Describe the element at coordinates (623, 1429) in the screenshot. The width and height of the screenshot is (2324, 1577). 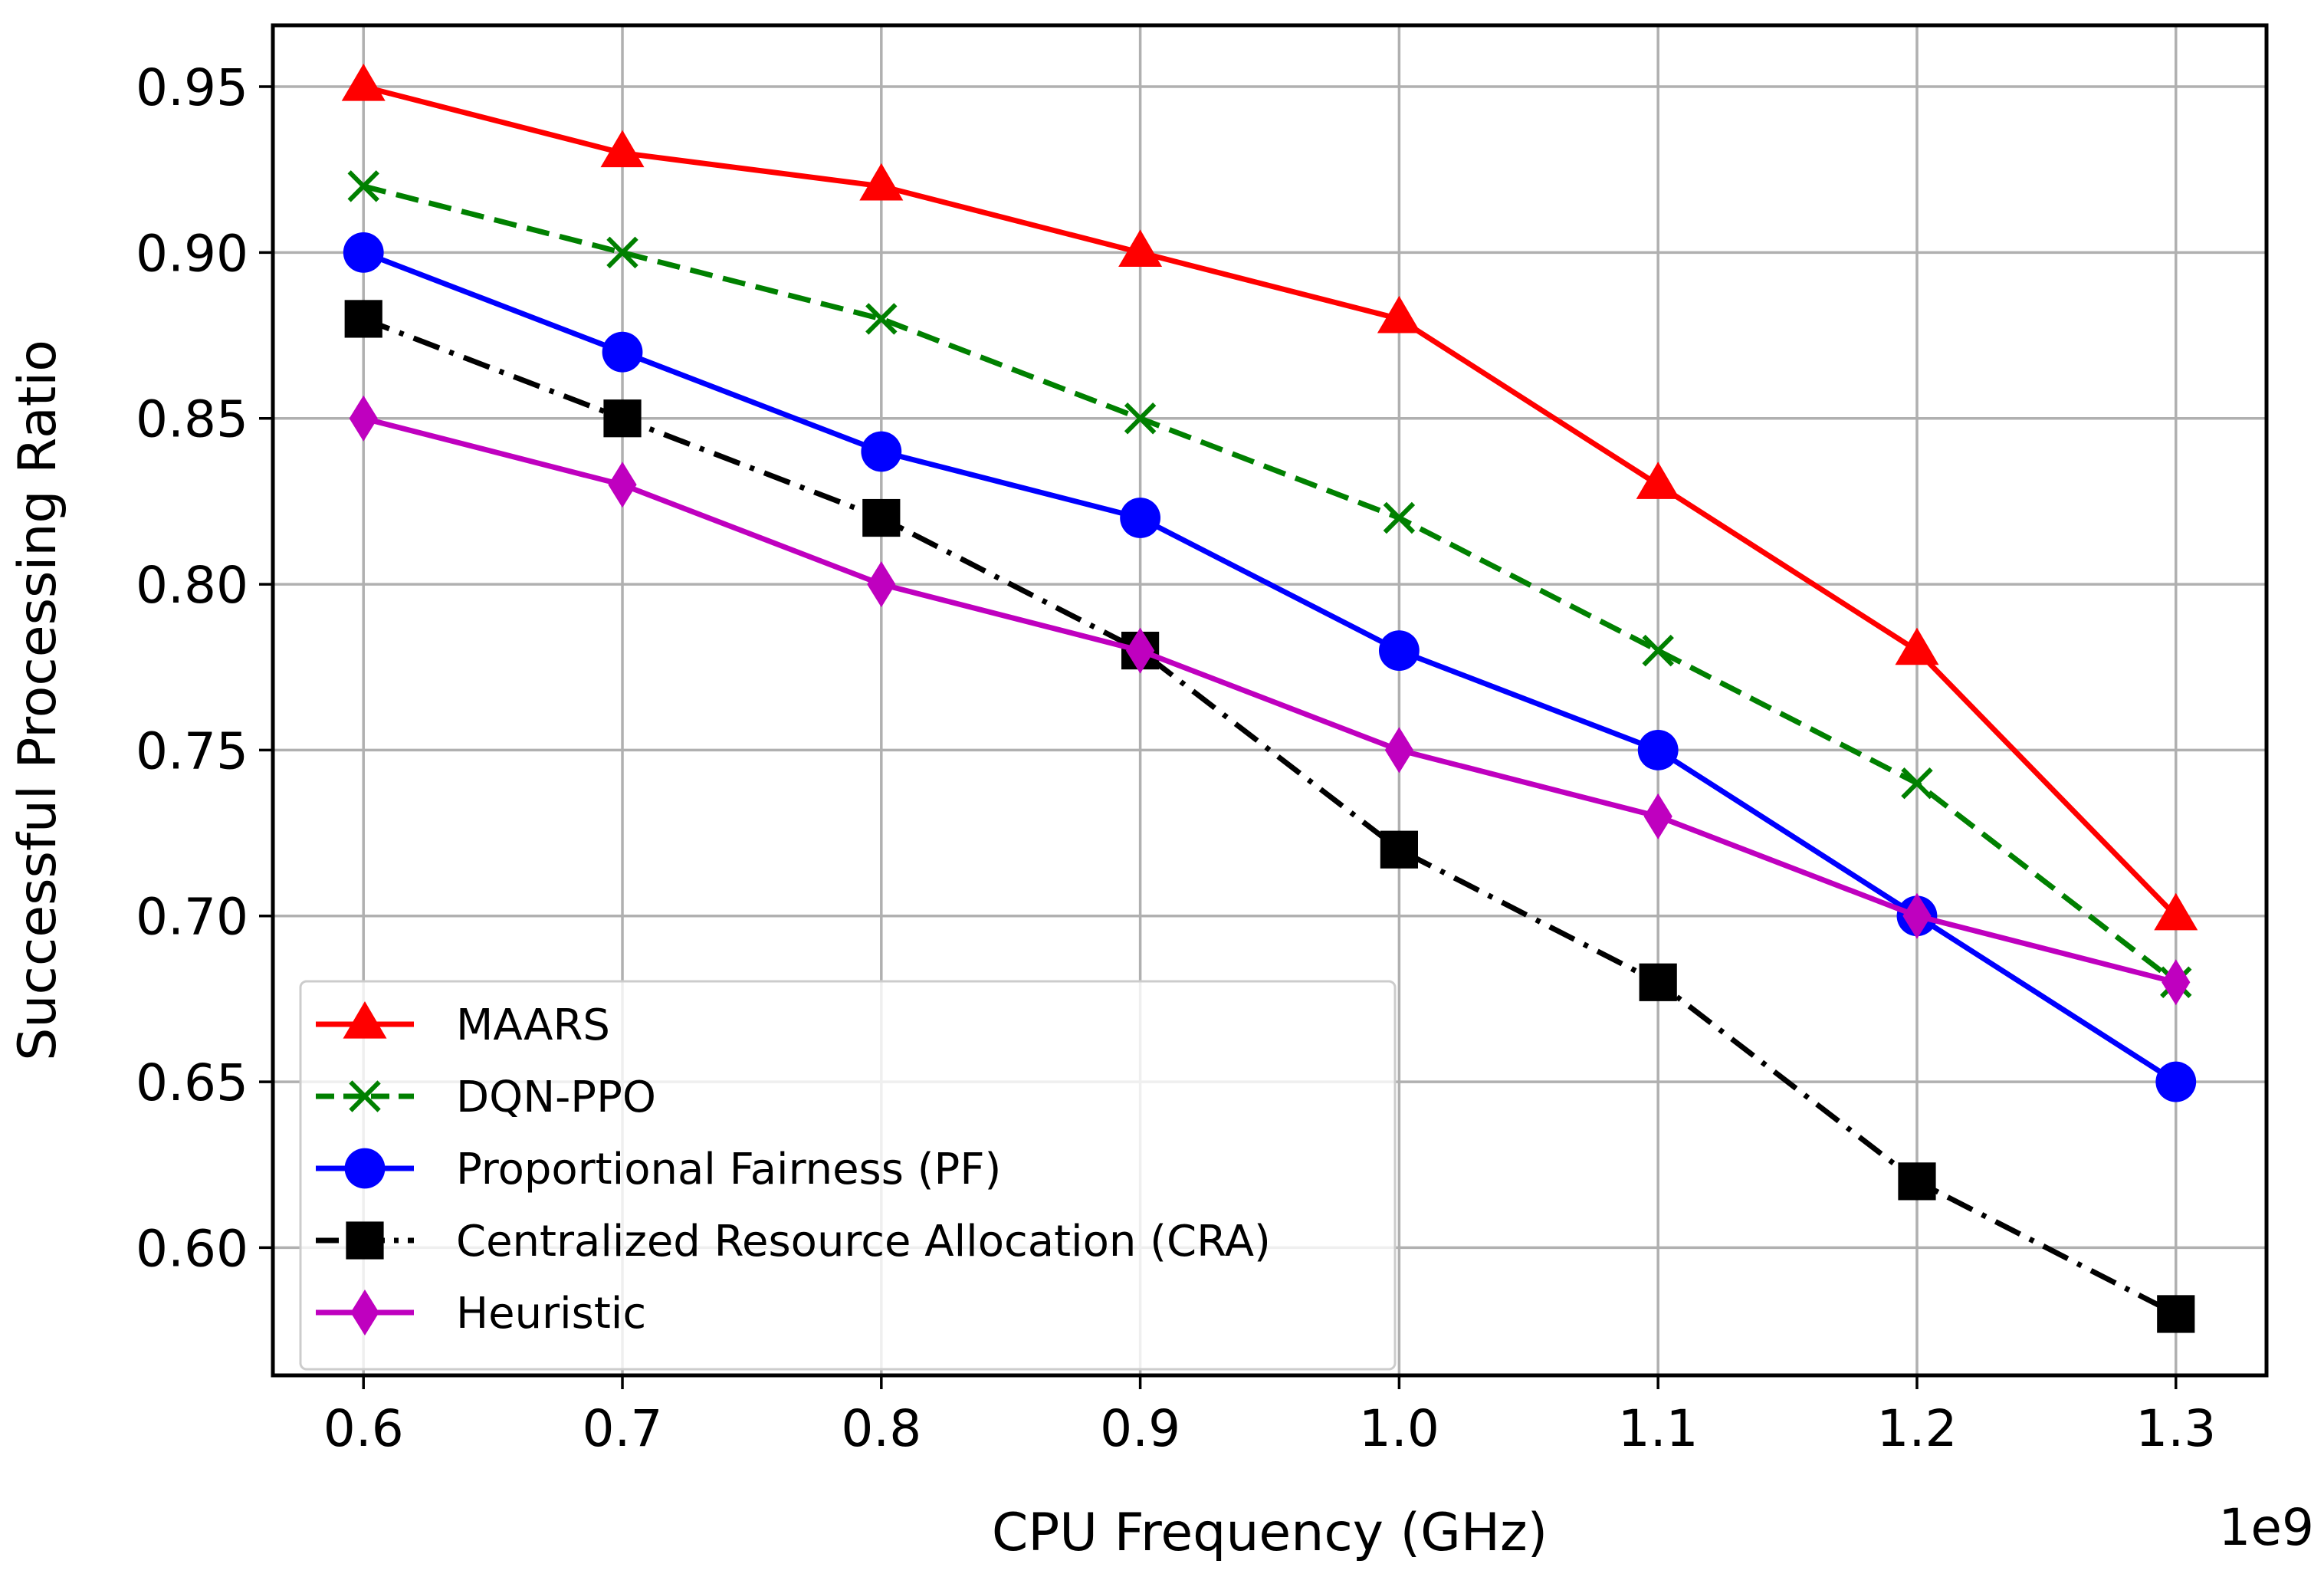
I see `x-tick-label: 0.7` at that location.